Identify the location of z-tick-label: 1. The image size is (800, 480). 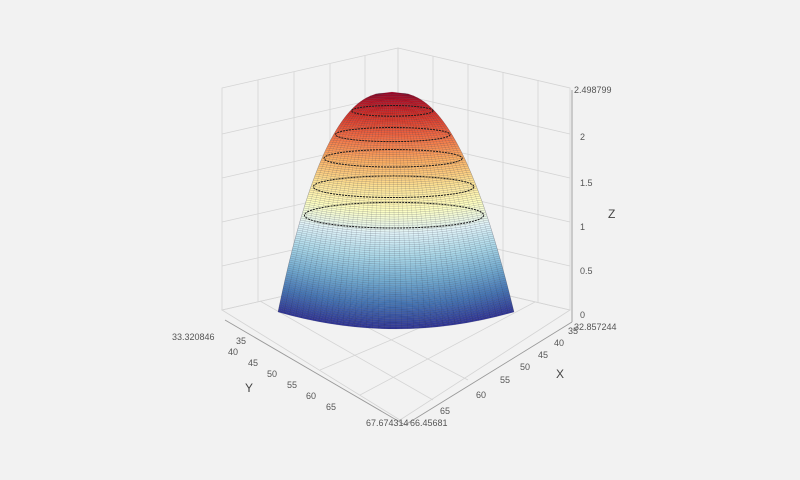
(582, 227).